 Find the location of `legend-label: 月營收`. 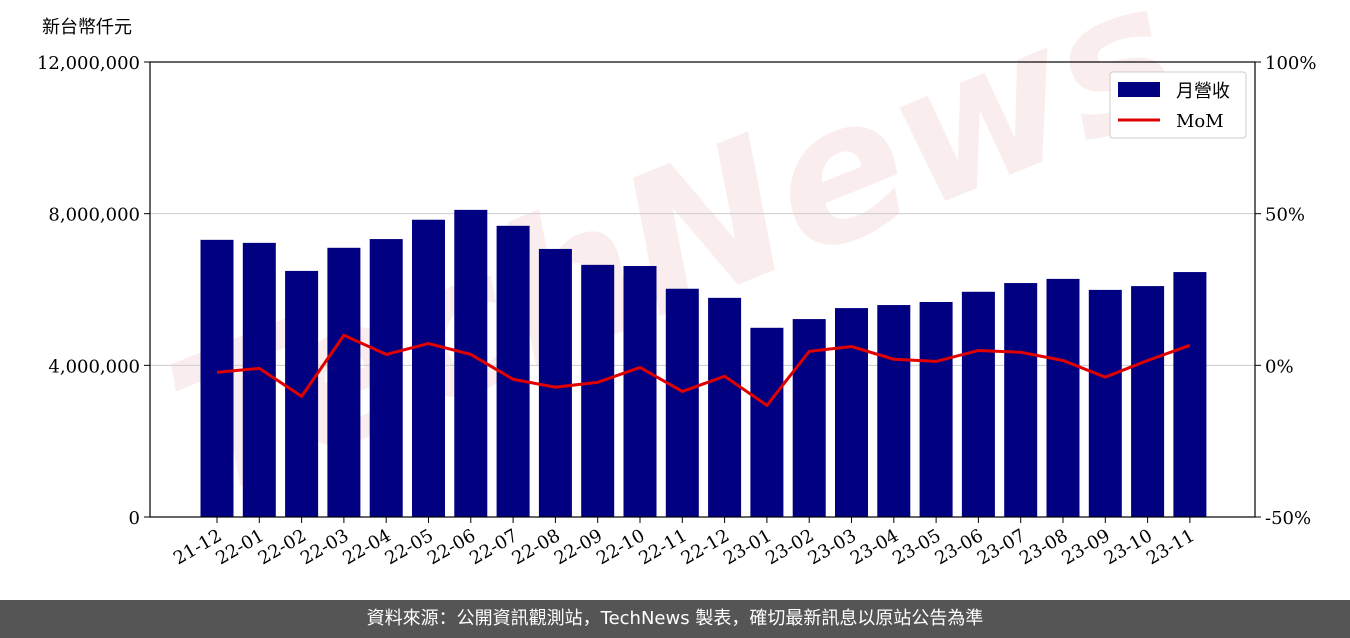

legend-label: 月營收 is located at coordinates (1203, 91).